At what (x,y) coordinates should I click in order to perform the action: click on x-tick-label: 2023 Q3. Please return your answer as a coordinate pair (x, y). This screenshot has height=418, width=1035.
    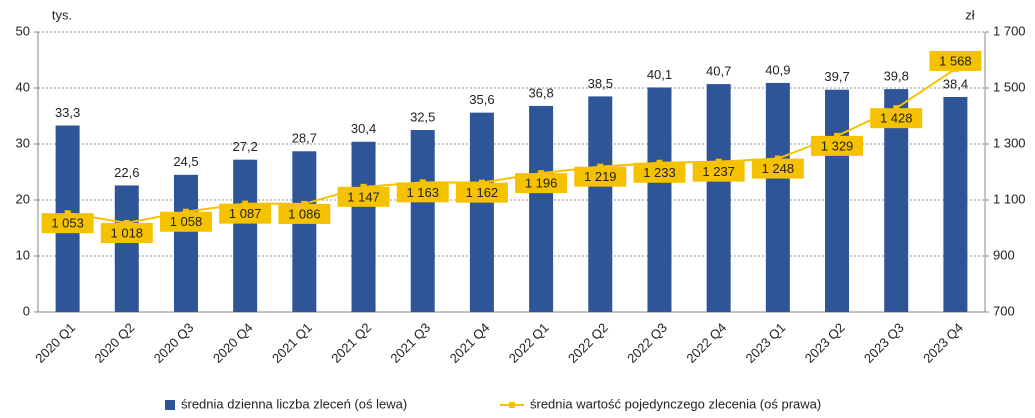
    Looking at the image, I should click on (884, 343).